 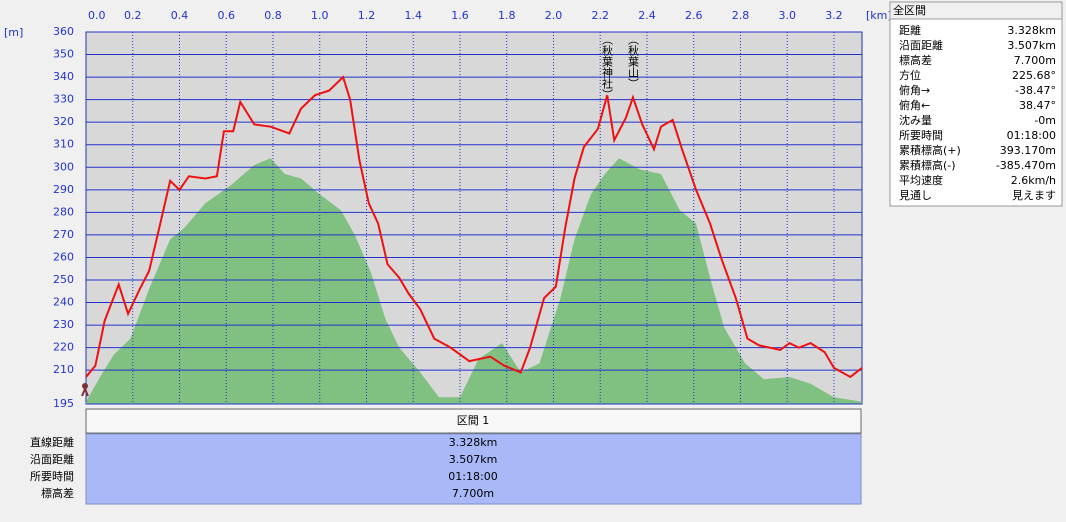 What do you see at coordinates (976, 10) in the screenshot?
I see `side-panel-title-bar` at bounding box center [976, 10].